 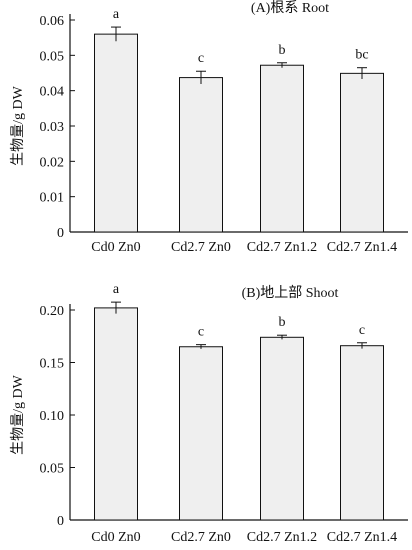 I want to click on y-tick-label: 0.04, so click(x=52, y=92).